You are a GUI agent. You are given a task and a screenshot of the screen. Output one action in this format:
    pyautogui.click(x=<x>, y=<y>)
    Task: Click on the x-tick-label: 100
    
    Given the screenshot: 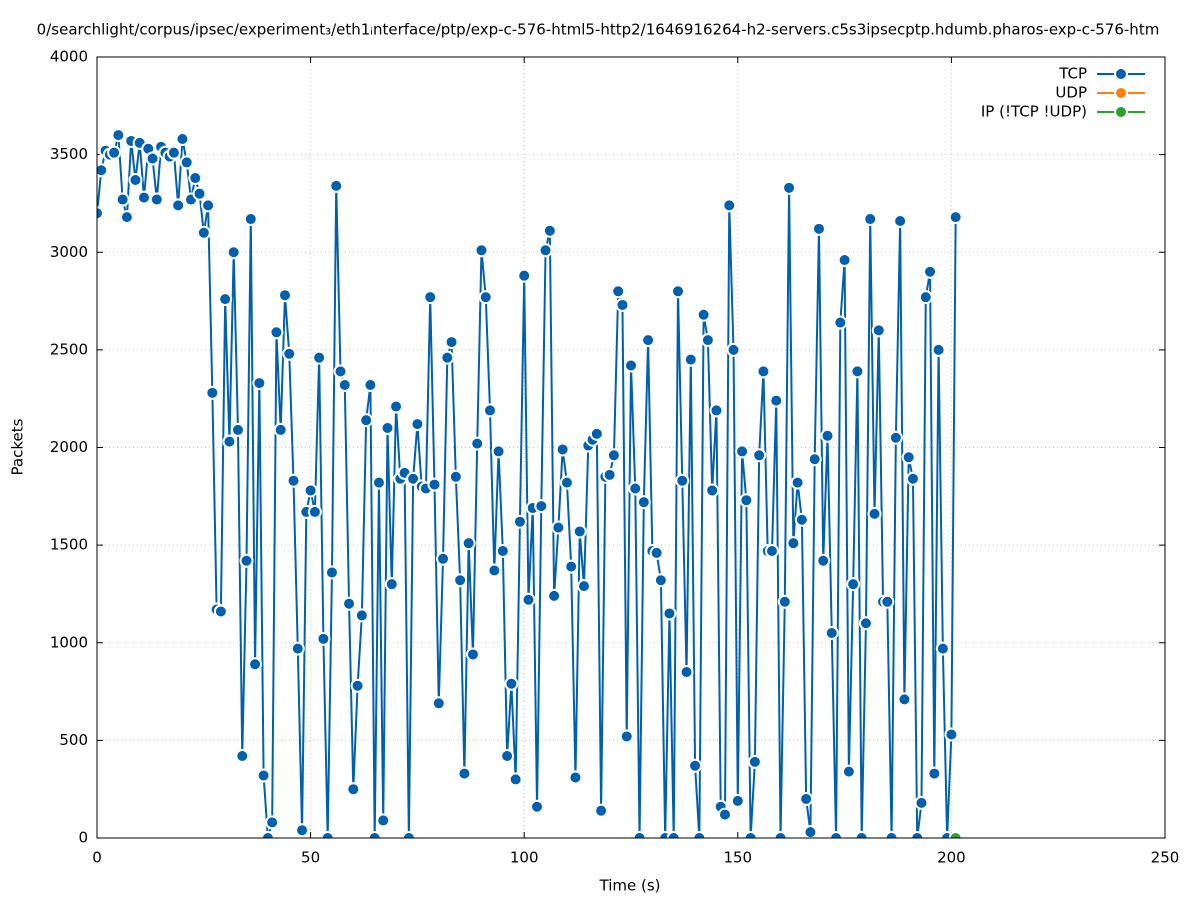 What is the action you would take?
    pyautogui.click(x=524, y=858)
    